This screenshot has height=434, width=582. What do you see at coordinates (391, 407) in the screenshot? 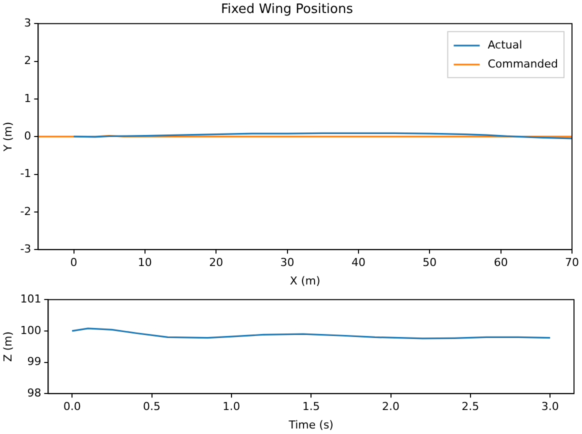
I see `x-tick-label: 2.0` at bounding box center [391, 407].